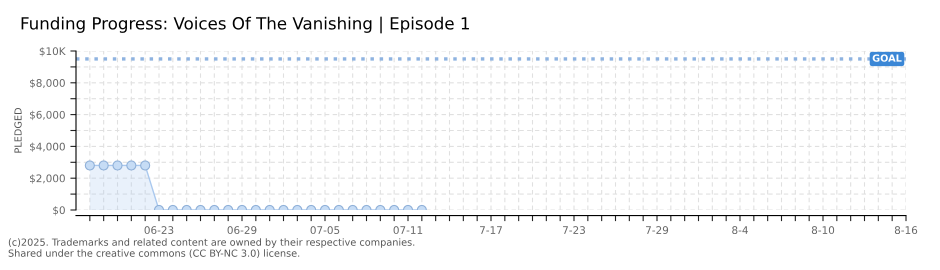  I want to click on y-tick-label: $4,000, so click(47, 147).